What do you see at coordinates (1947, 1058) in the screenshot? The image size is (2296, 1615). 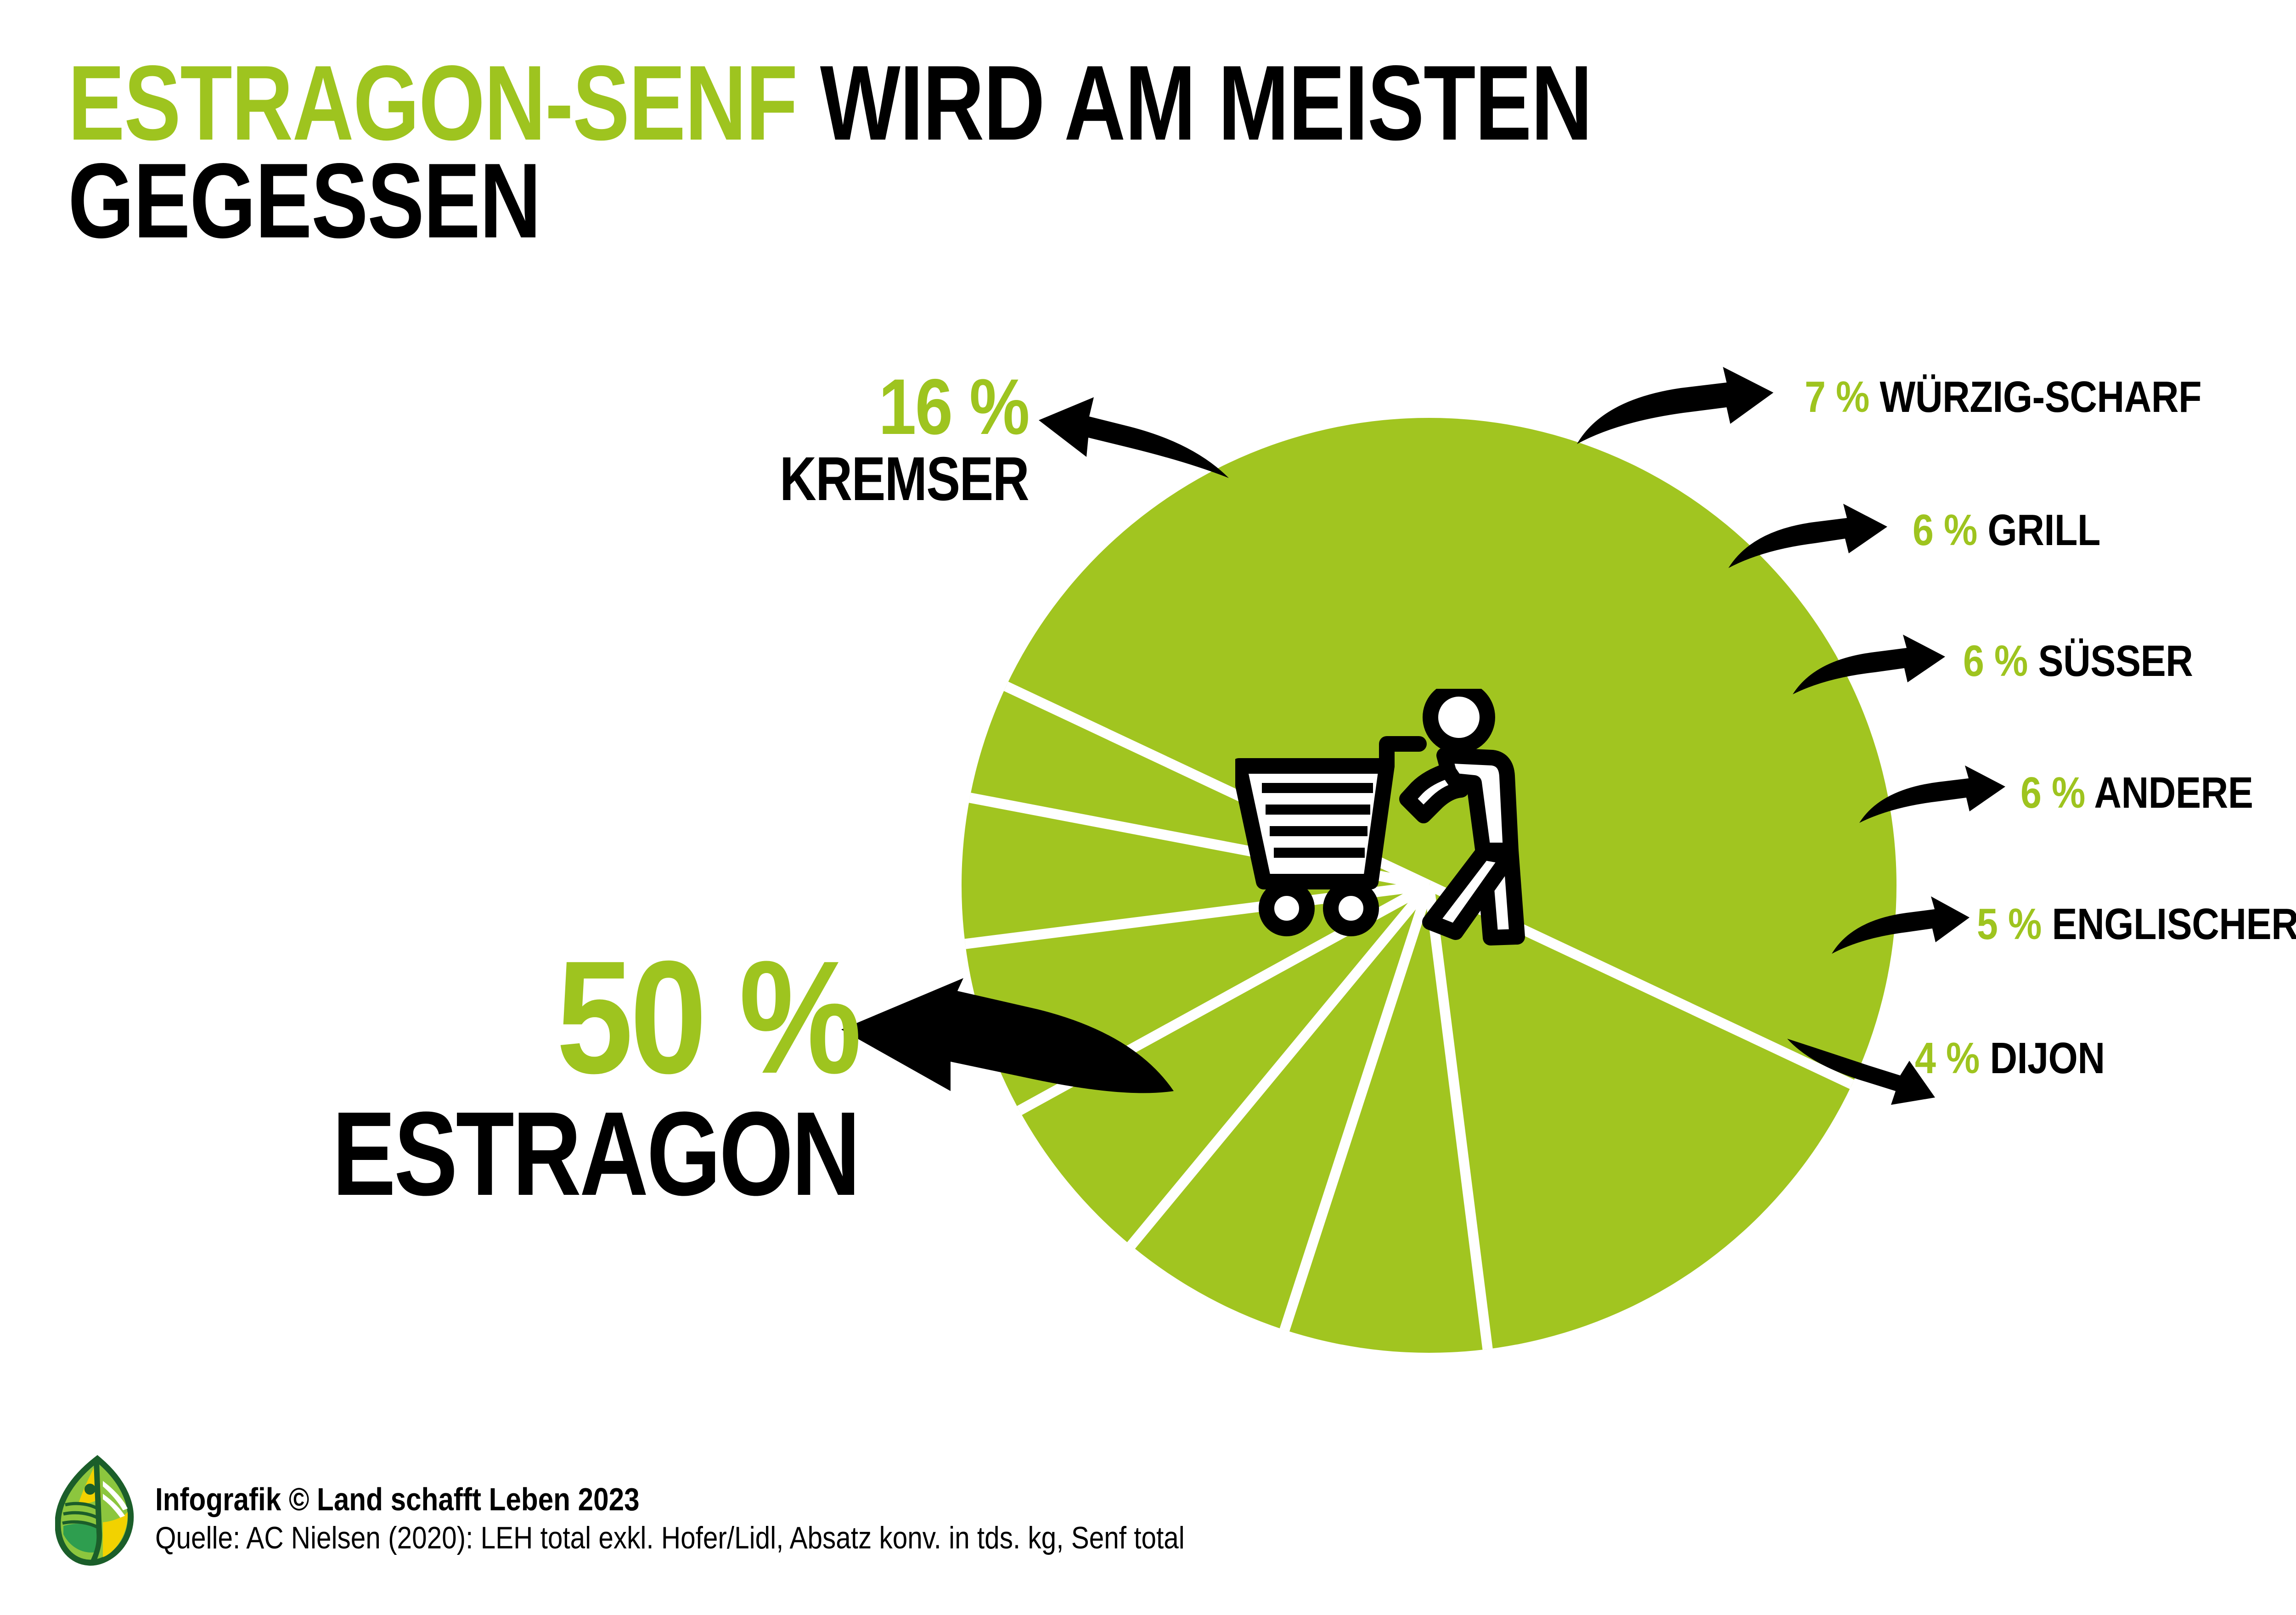 I see `label-pct-dijon: 4 %` at bounding box center [1947, 1058].